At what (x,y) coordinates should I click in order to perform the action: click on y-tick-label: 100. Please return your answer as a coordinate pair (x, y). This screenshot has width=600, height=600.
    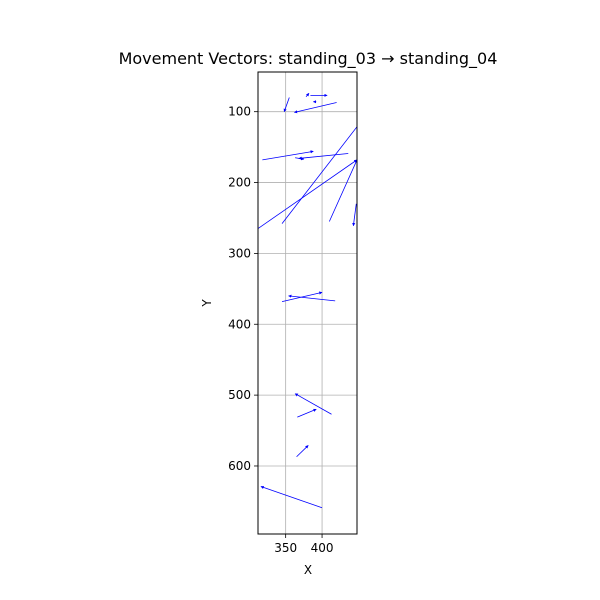
    Looking at the image, I should click on (239, 112).